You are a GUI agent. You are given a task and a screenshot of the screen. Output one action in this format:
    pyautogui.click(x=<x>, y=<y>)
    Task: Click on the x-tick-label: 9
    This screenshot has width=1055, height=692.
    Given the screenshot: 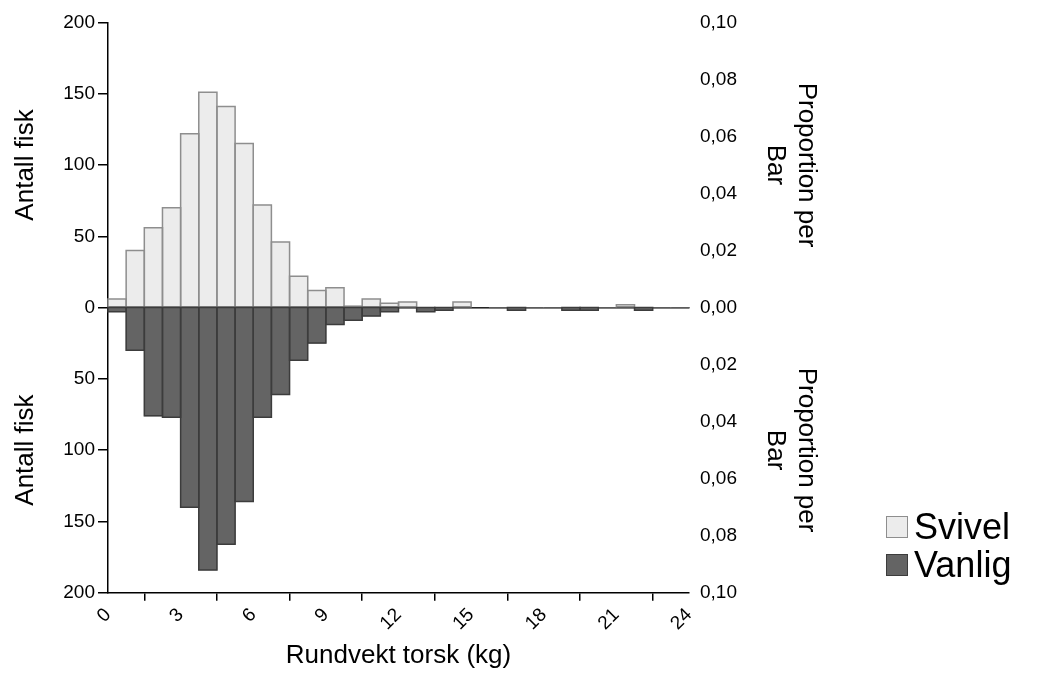 What is the action you would take?
    pyautogui.click(x=321, y=614)
    